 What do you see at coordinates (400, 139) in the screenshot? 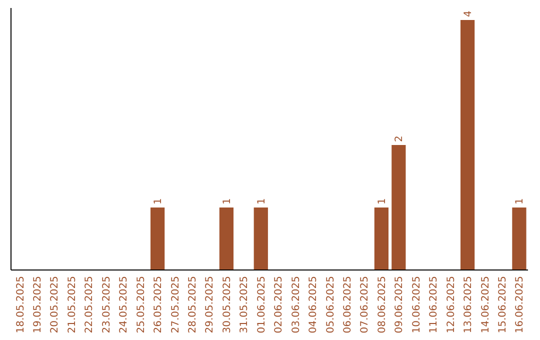
I see `data-label: 2` at bounding box center [400, 139].